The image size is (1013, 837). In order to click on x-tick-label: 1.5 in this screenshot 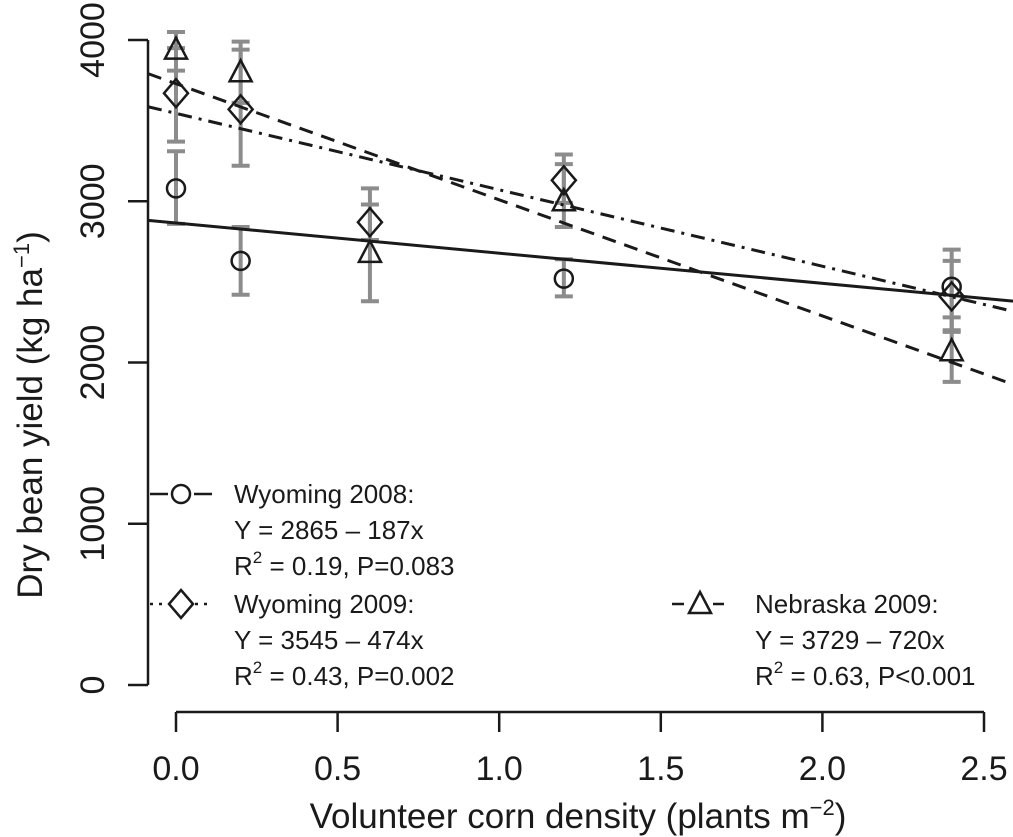, I will do `click(660, 769)`.